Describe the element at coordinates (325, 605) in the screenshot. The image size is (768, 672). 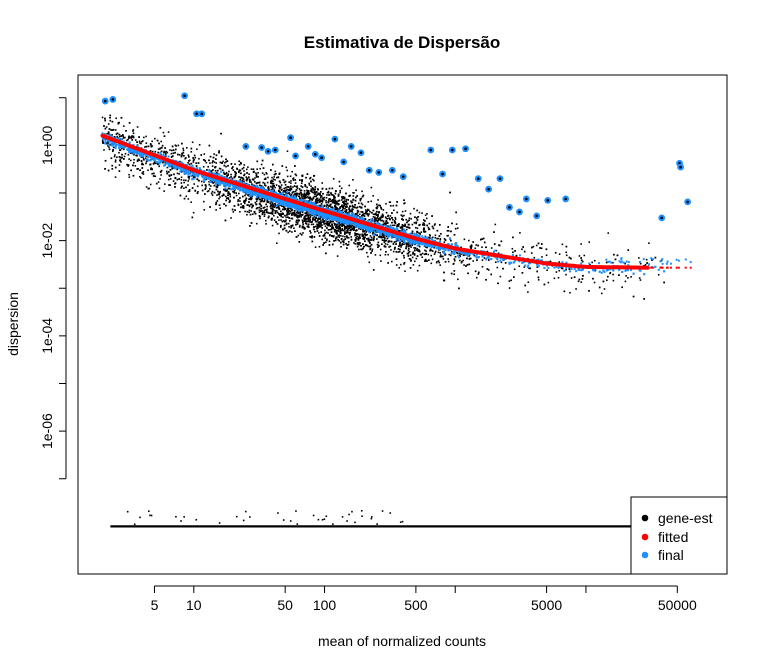
I see `x-tick-label: 100` at that location.